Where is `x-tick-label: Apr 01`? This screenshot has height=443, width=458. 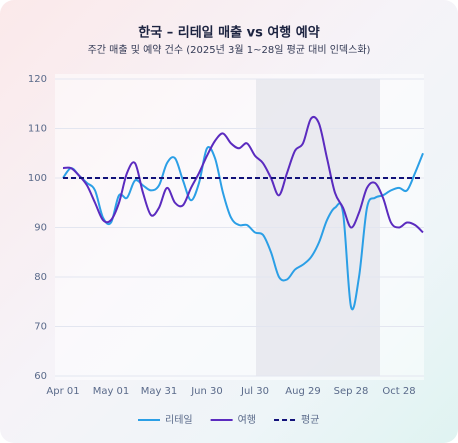
x-tick-label: Apr 01 is located at coordinates (62, 391).